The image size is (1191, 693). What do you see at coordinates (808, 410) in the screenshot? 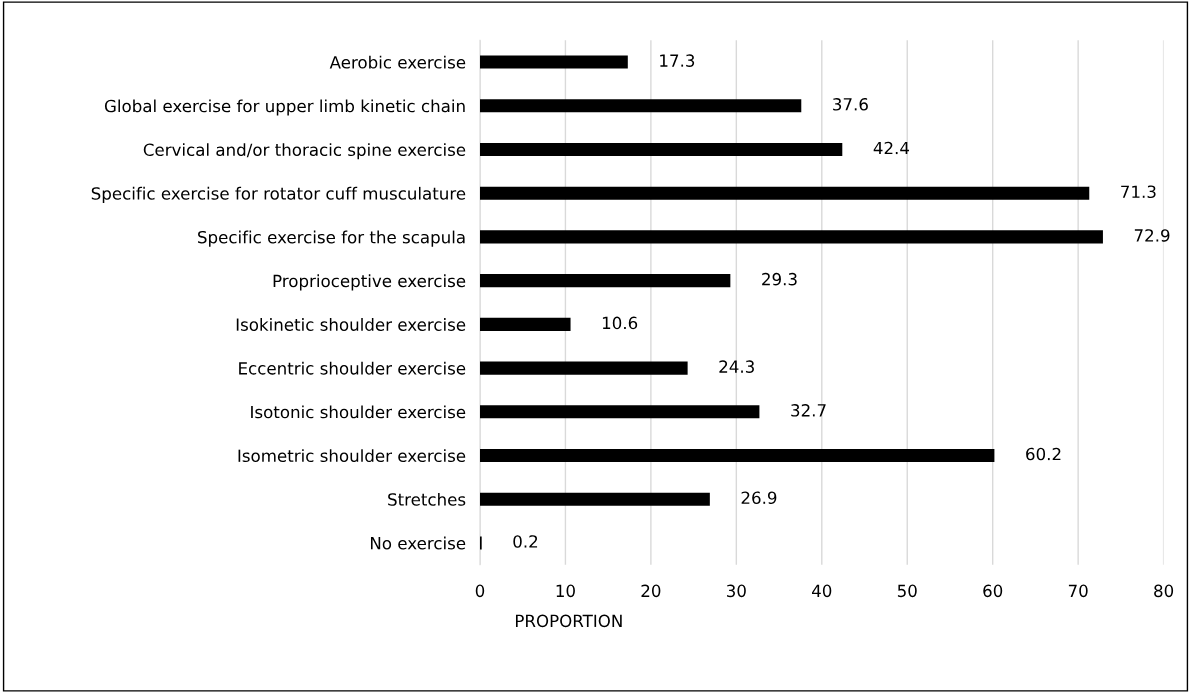
I see `data-label: 32.7` at bounding box center [808, 410].